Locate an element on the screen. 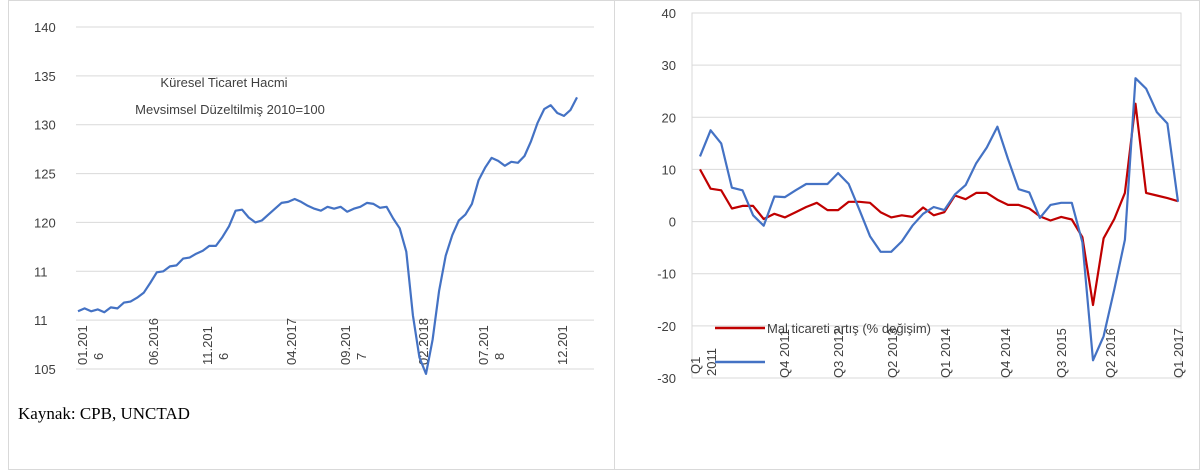 The height and width of the screenshot is (473, 1204). y-tick-label: 0 is located at coordinates (672, 222).